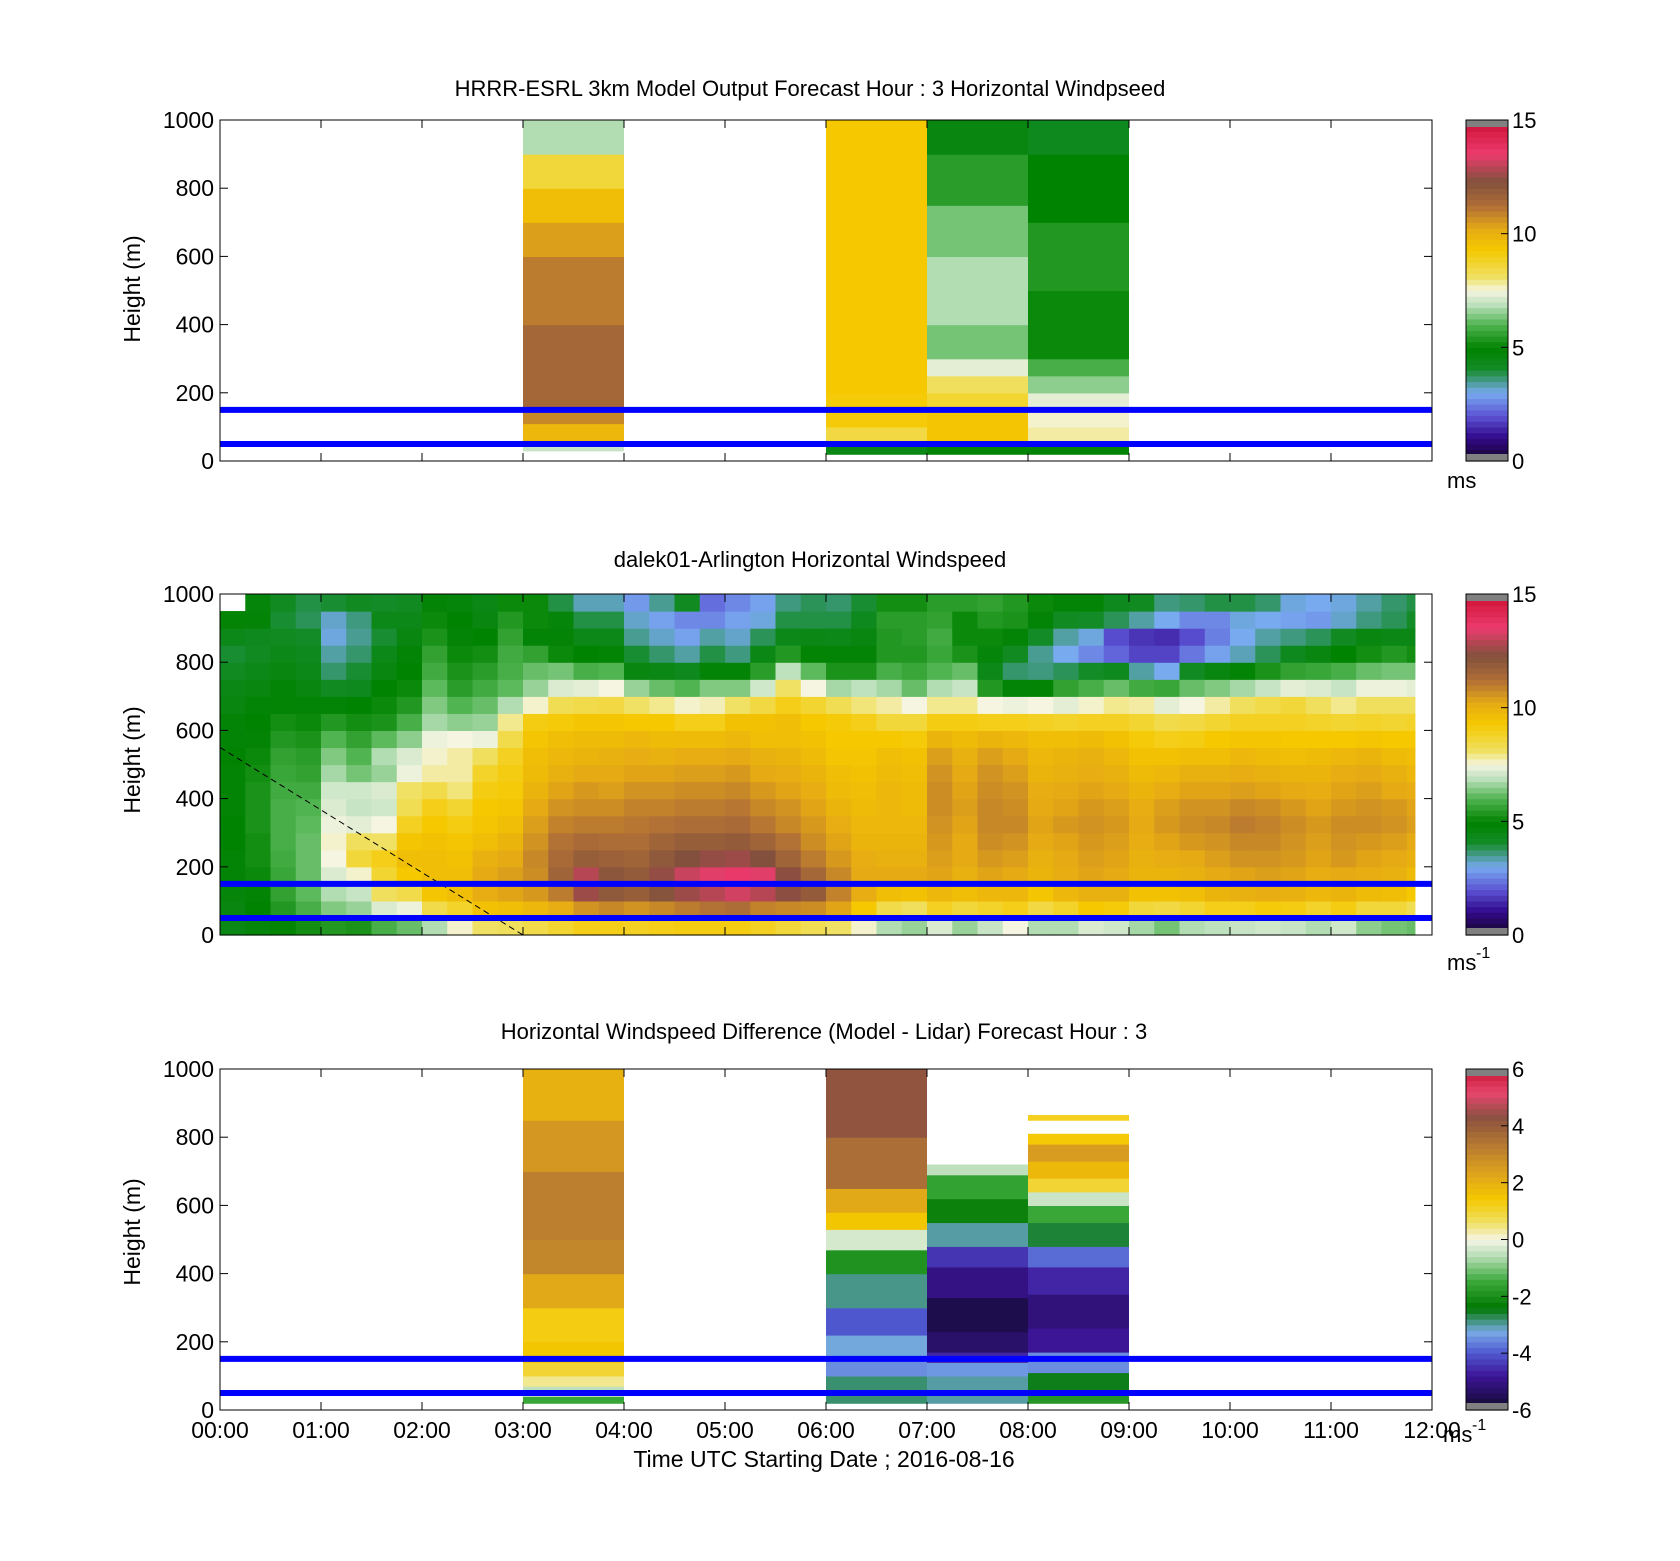 Image resolution: width=1680 pixels, height=1561 pixels. What do you see at coordinates (1518, 1069) in the screenshot?
I see `colorbar-tick-label: 6` at bounding box center [1518, 1069].